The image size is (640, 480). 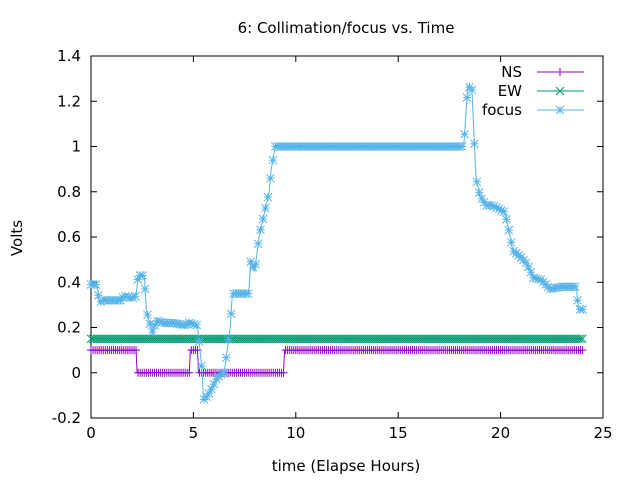 What do you see at coordinates (295, 433) in the screenshot?
I see `x-tick-label: 10` at bounding box center [295, 433].